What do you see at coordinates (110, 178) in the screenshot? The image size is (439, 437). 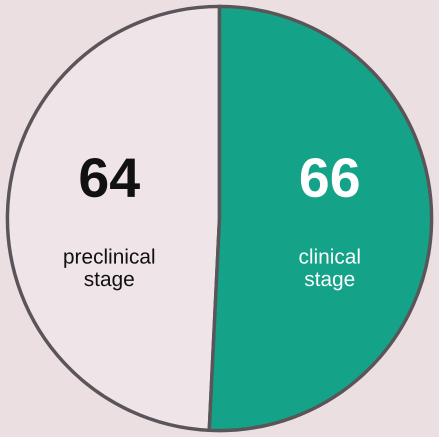 I see `data-label: 64` at bounding box center [110, 178].